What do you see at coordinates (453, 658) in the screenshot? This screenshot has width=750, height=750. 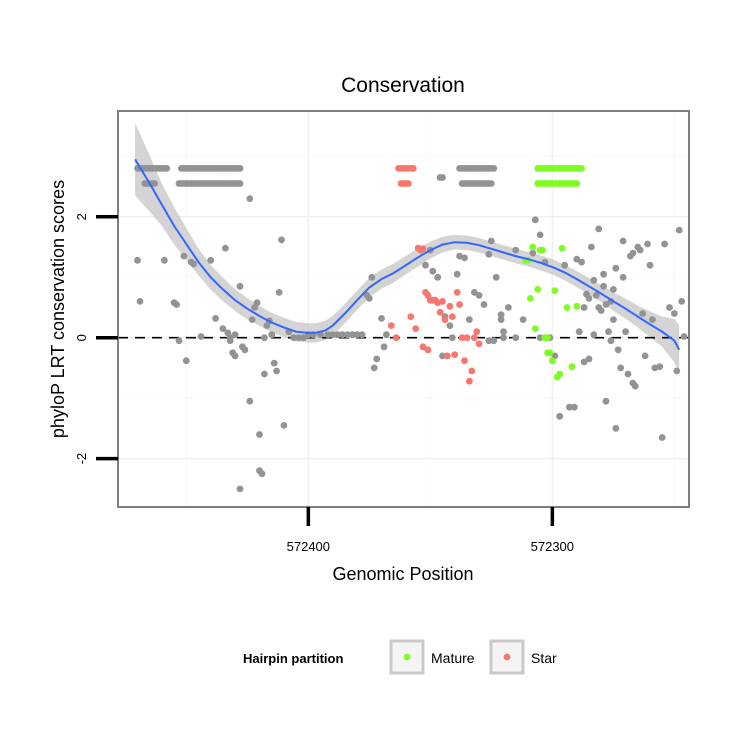 I see `legend-label-mature: Mature` at bounding box center [453, 658].